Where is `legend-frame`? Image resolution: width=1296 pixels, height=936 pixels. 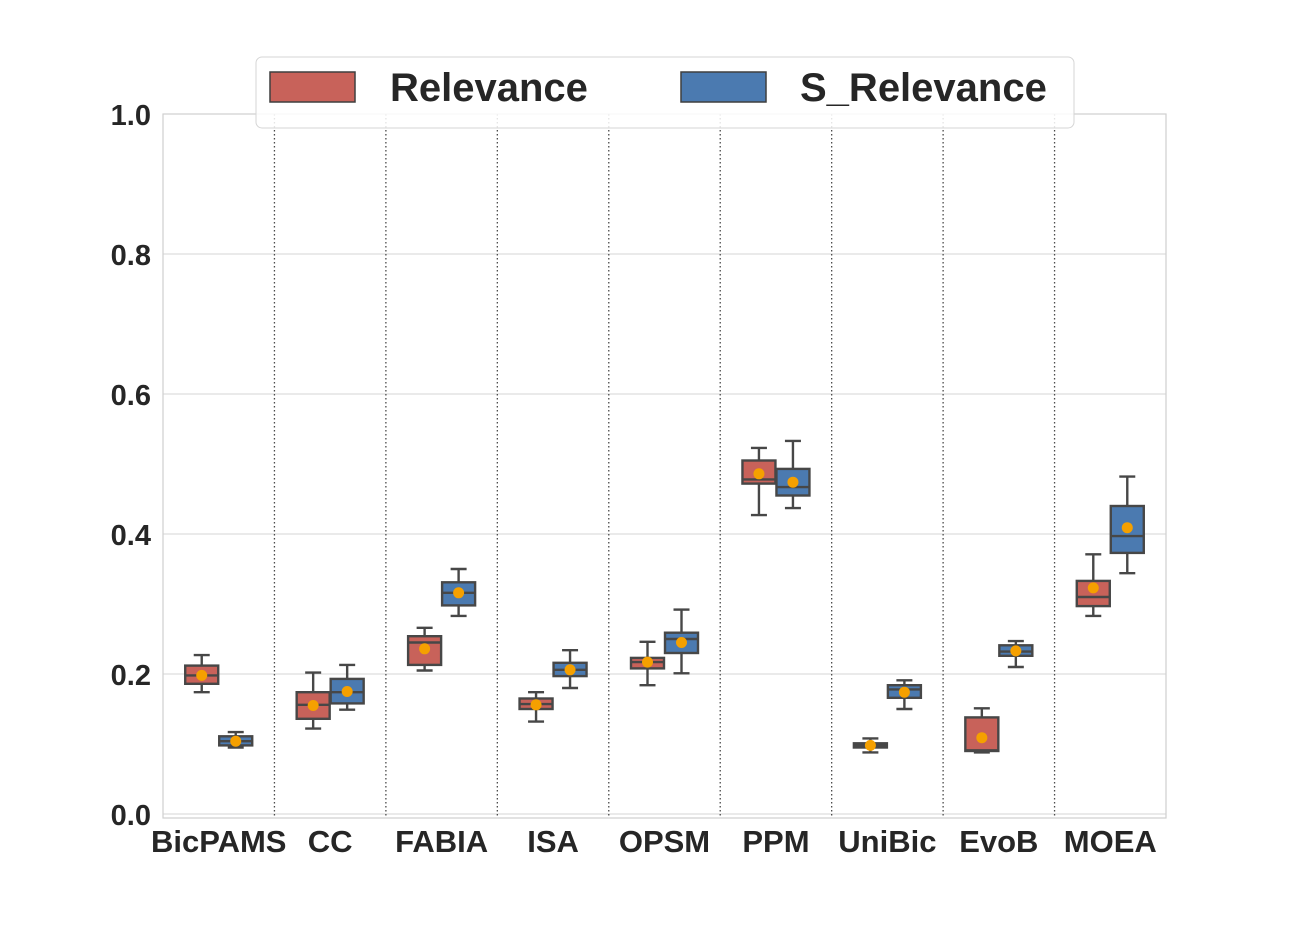 legend-frame is located at coordinates (665, 92).